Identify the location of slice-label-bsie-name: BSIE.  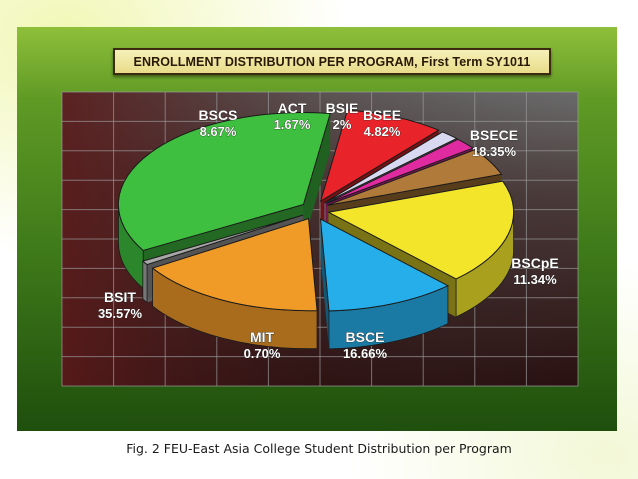
(342, 108).